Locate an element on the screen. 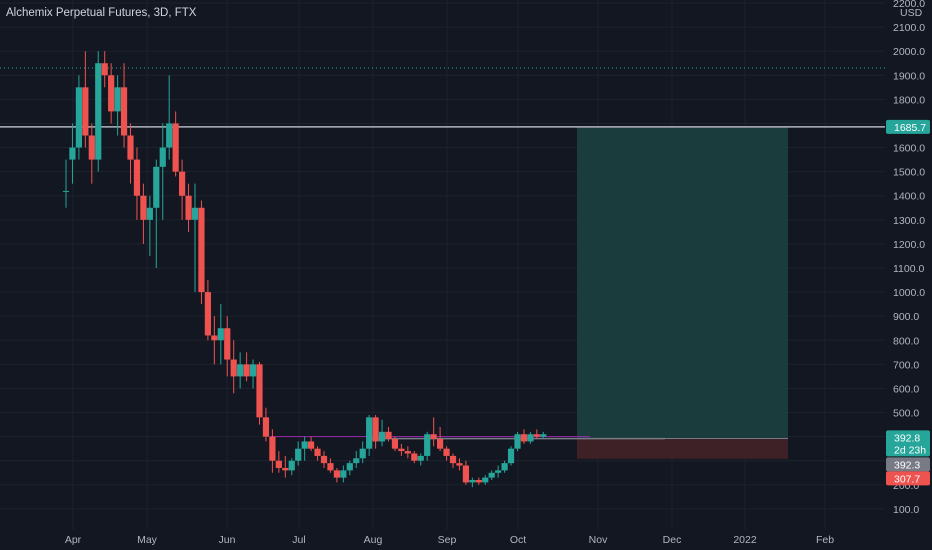  profit-zone is located at coordinates (682, 282).